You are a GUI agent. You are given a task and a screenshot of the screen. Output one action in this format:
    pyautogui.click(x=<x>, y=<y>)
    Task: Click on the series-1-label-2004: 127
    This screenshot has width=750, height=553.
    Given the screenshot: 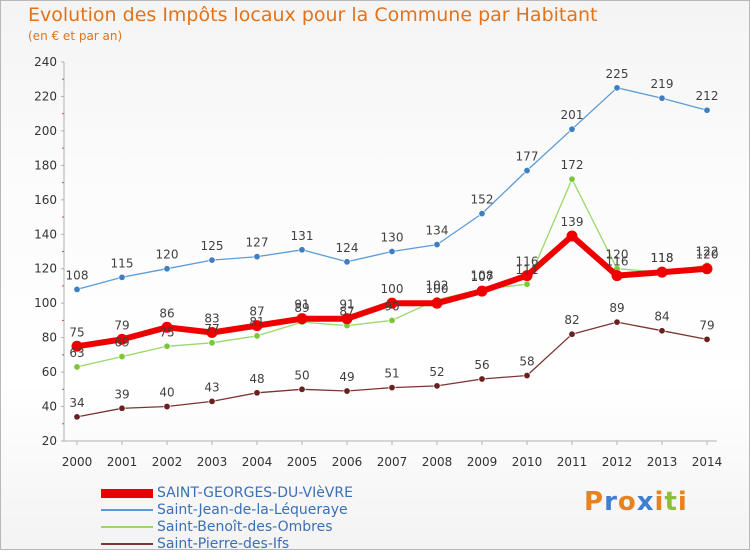 What is the action you would take?
    pyautogui.click(x=257, y=243)
    